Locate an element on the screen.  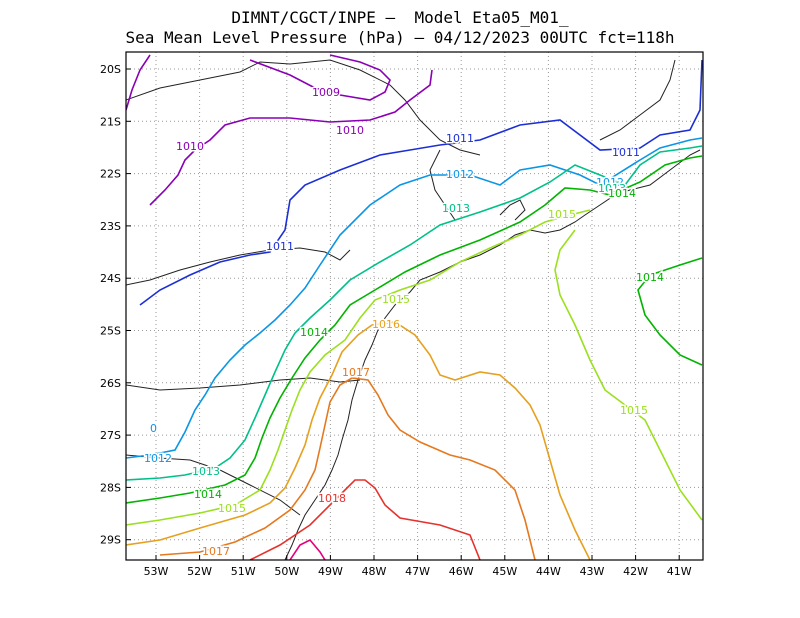
lon-tick-label: 47W is located at coordinates (417, 571).